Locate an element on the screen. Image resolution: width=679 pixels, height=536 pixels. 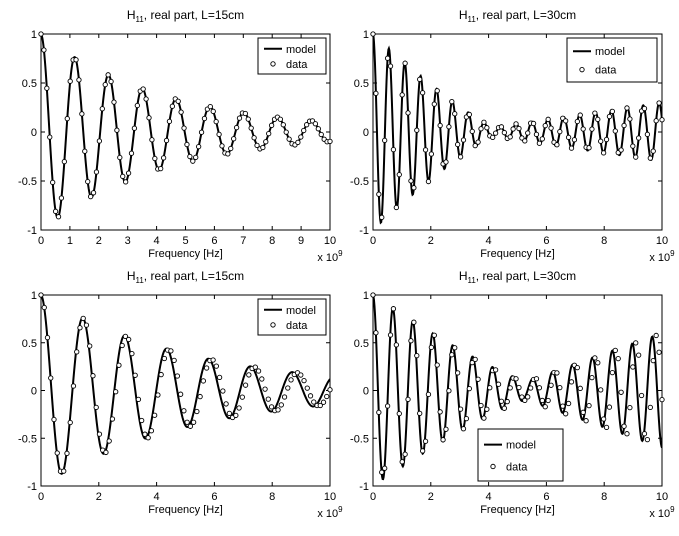
x-tick-label: 4 is located at coordinates (157, 497).